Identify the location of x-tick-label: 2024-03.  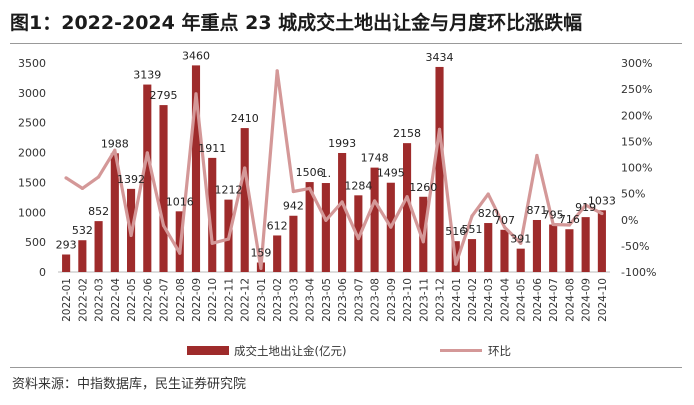
(489, 300).